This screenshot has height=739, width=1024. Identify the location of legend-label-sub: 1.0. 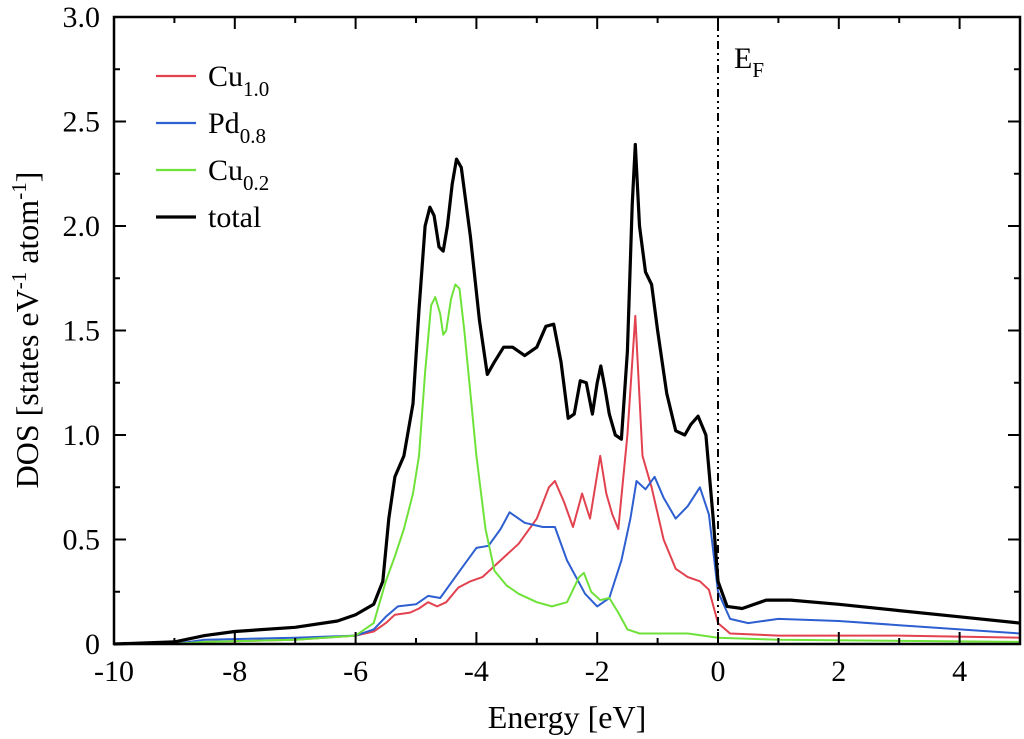
(256, 89).